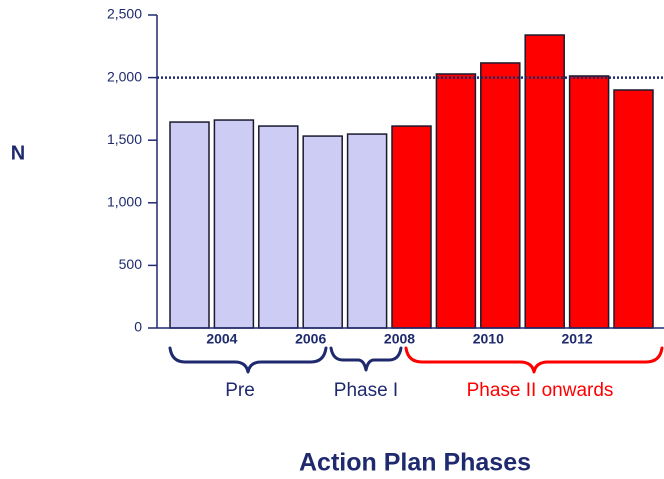 This screenshot has height=479, width=664. Describe the element at coordinates (240, 390) in the screenshot. I see `phase-label: Pre` at that location.